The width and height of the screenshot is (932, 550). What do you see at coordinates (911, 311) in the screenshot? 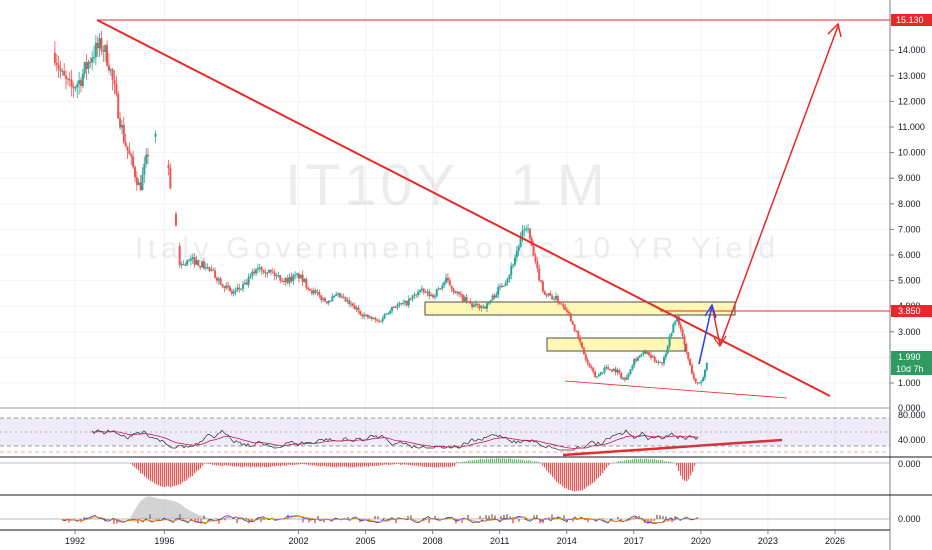
I see `price-tag-level: 3.850` at bounding box center [911, 311].